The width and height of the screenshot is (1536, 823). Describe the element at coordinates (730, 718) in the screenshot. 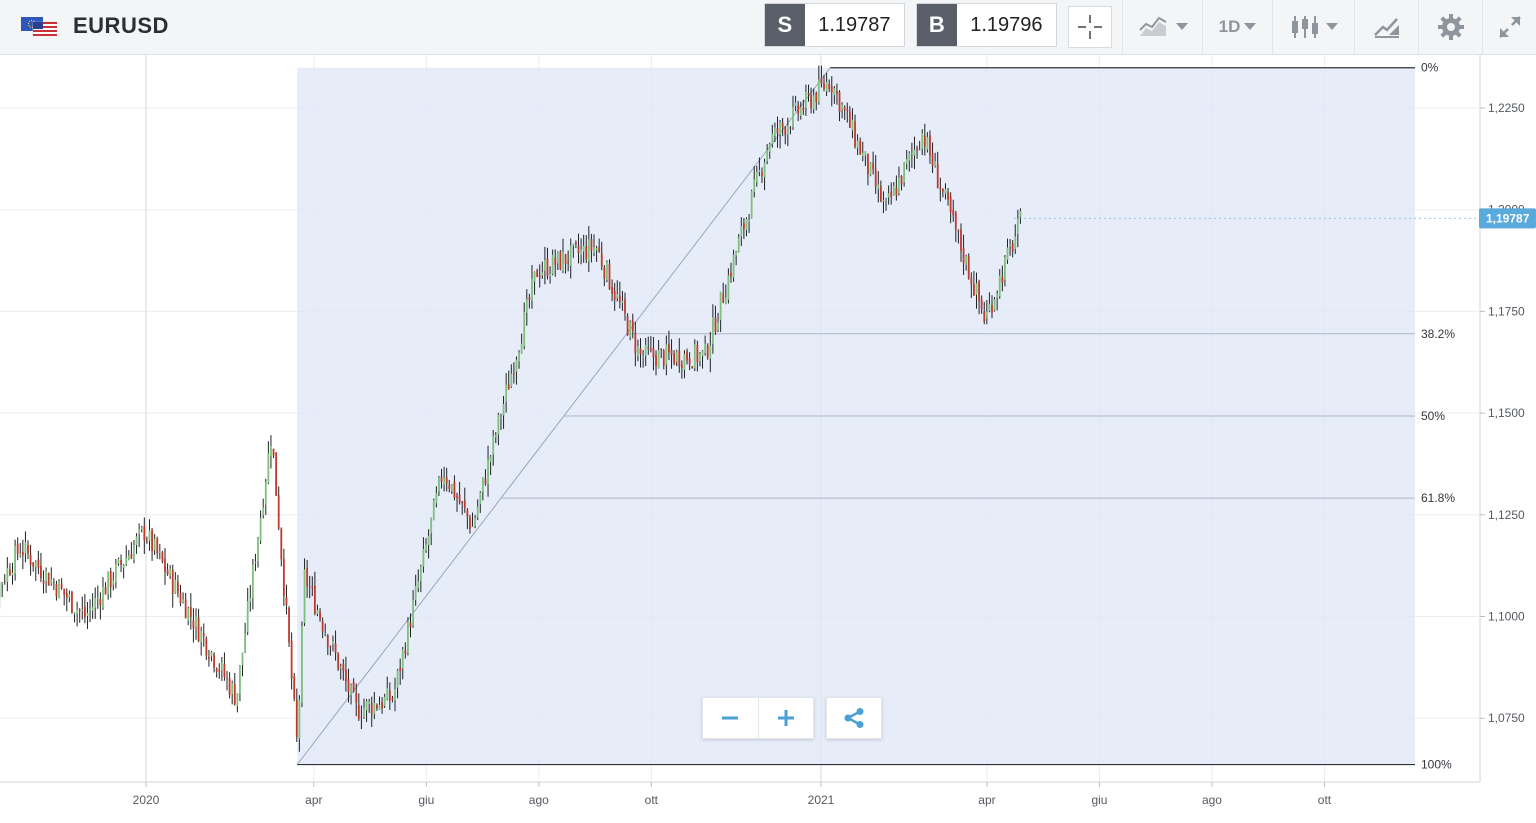

I see `zoom-out-button` at that location.